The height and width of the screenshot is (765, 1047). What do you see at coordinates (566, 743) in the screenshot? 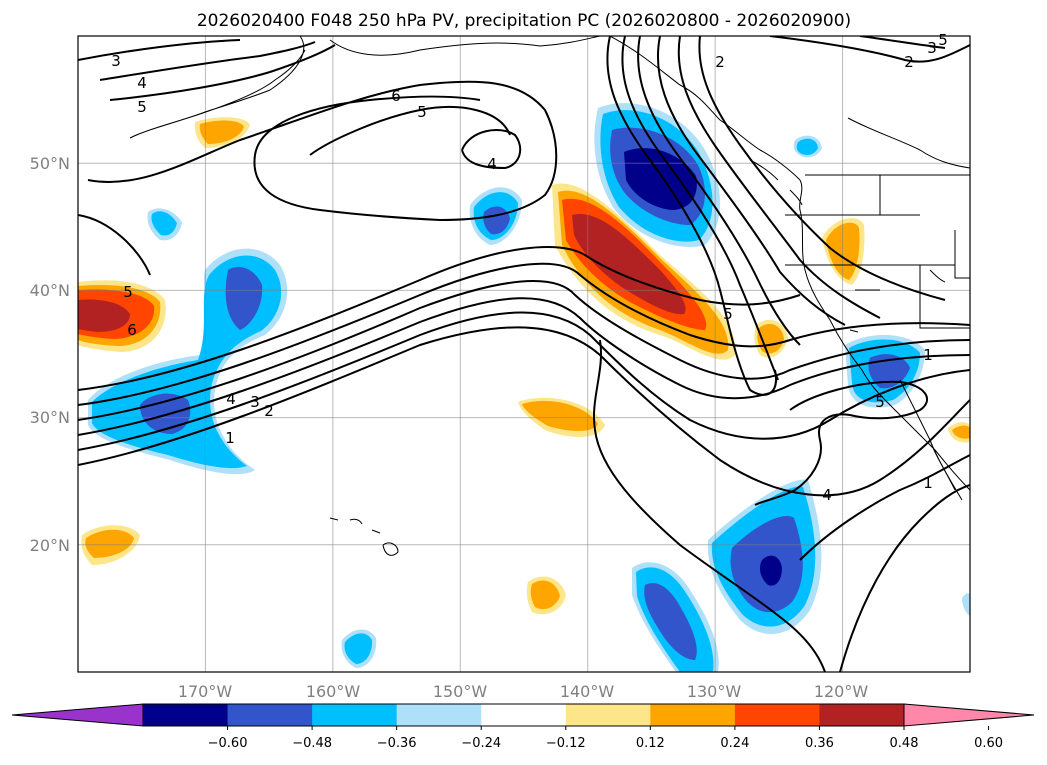
I see `colorbar-tick-label: −0.12` at bounding box center [566, 743].